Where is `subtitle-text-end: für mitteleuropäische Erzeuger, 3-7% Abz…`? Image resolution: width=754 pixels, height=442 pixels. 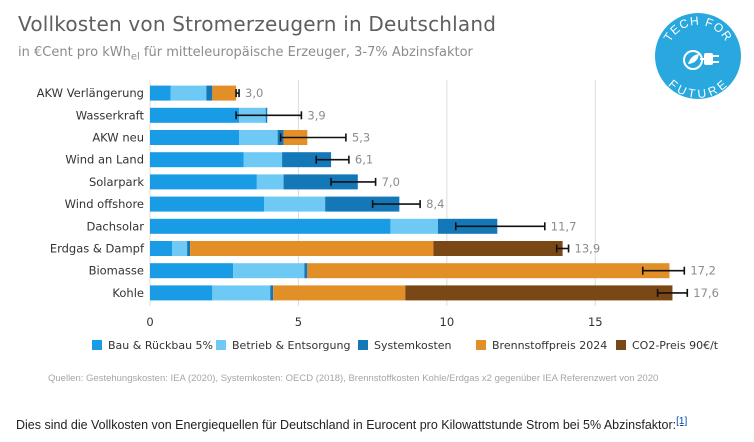 subtitle-text-end: für mitteleuropäische Erzeuger, 3-7% Abz… is located at coordinates (306, 52).